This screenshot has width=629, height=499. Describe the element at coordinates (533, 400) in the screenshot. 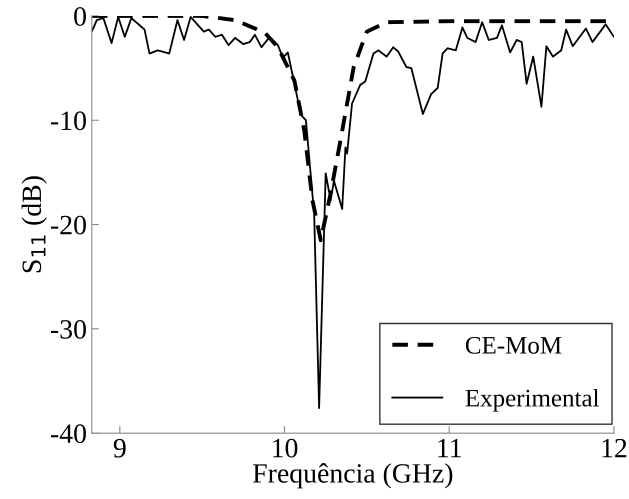

I see `legend-label: Experimental` at that location.